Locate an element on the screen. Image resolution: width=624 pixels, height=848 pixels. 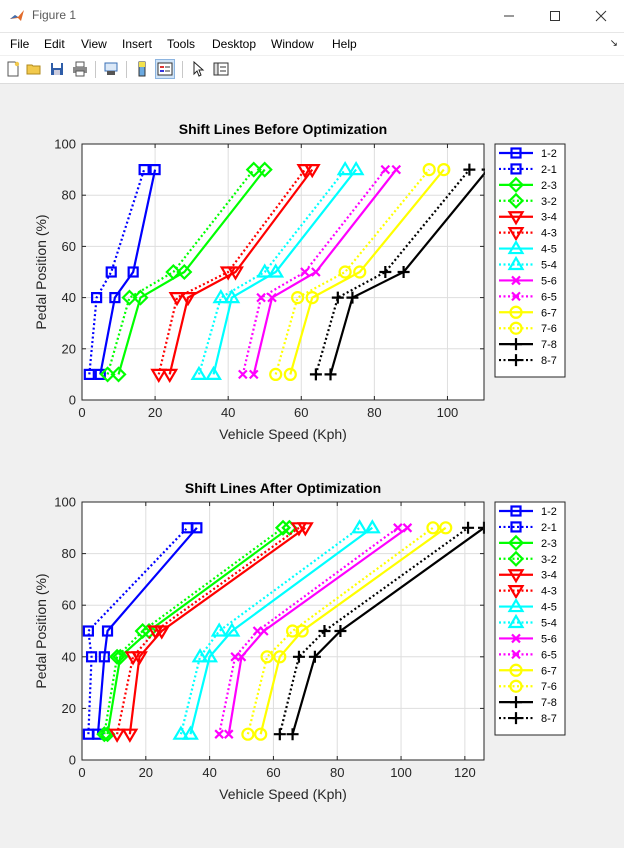
menu-edit: Edit is located at coordinates (54, 44).